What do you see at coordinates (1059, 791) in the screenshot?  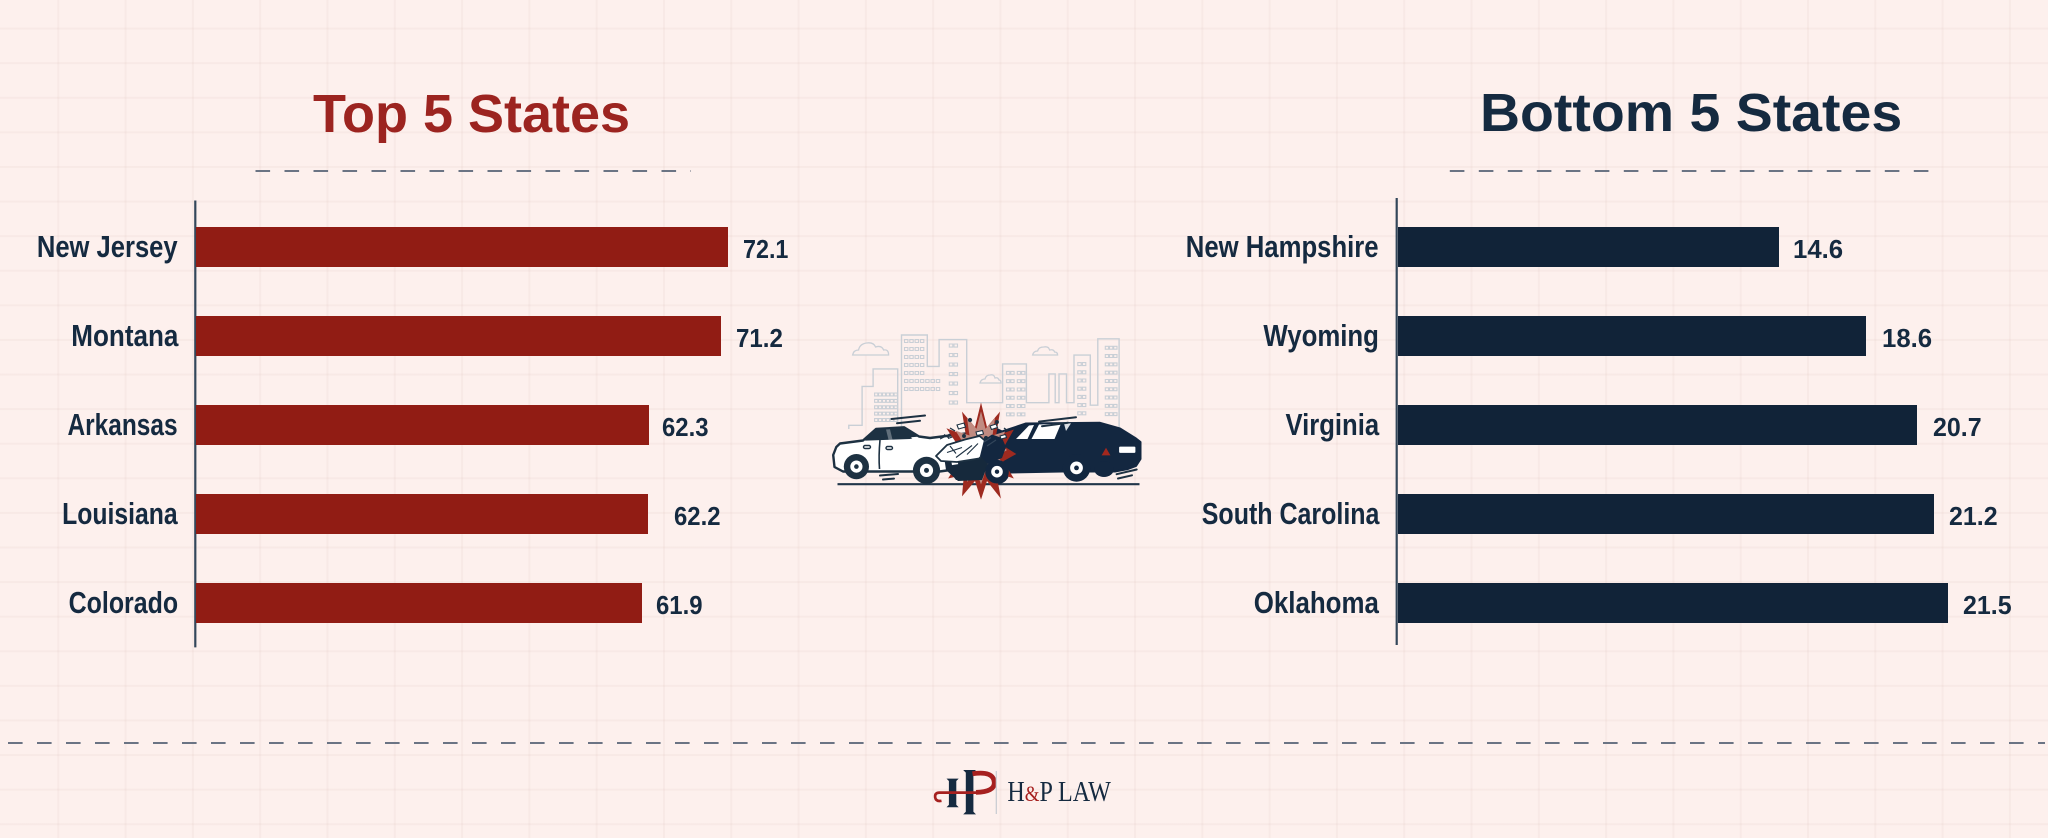 I see `svg-text: H&P LAW` at bounding box center [1059, 791].